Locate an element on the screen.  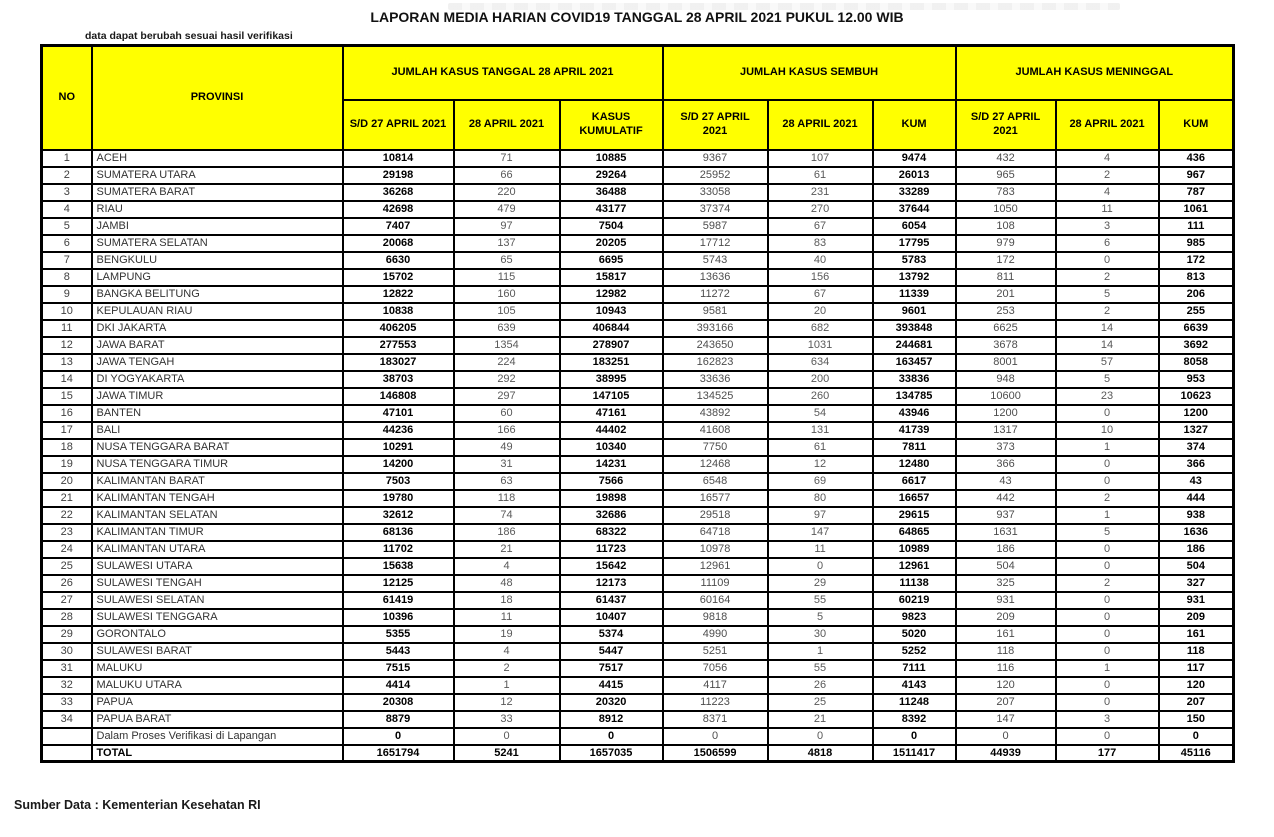
cell-value: 7111 is located at coordinates (914, 668).